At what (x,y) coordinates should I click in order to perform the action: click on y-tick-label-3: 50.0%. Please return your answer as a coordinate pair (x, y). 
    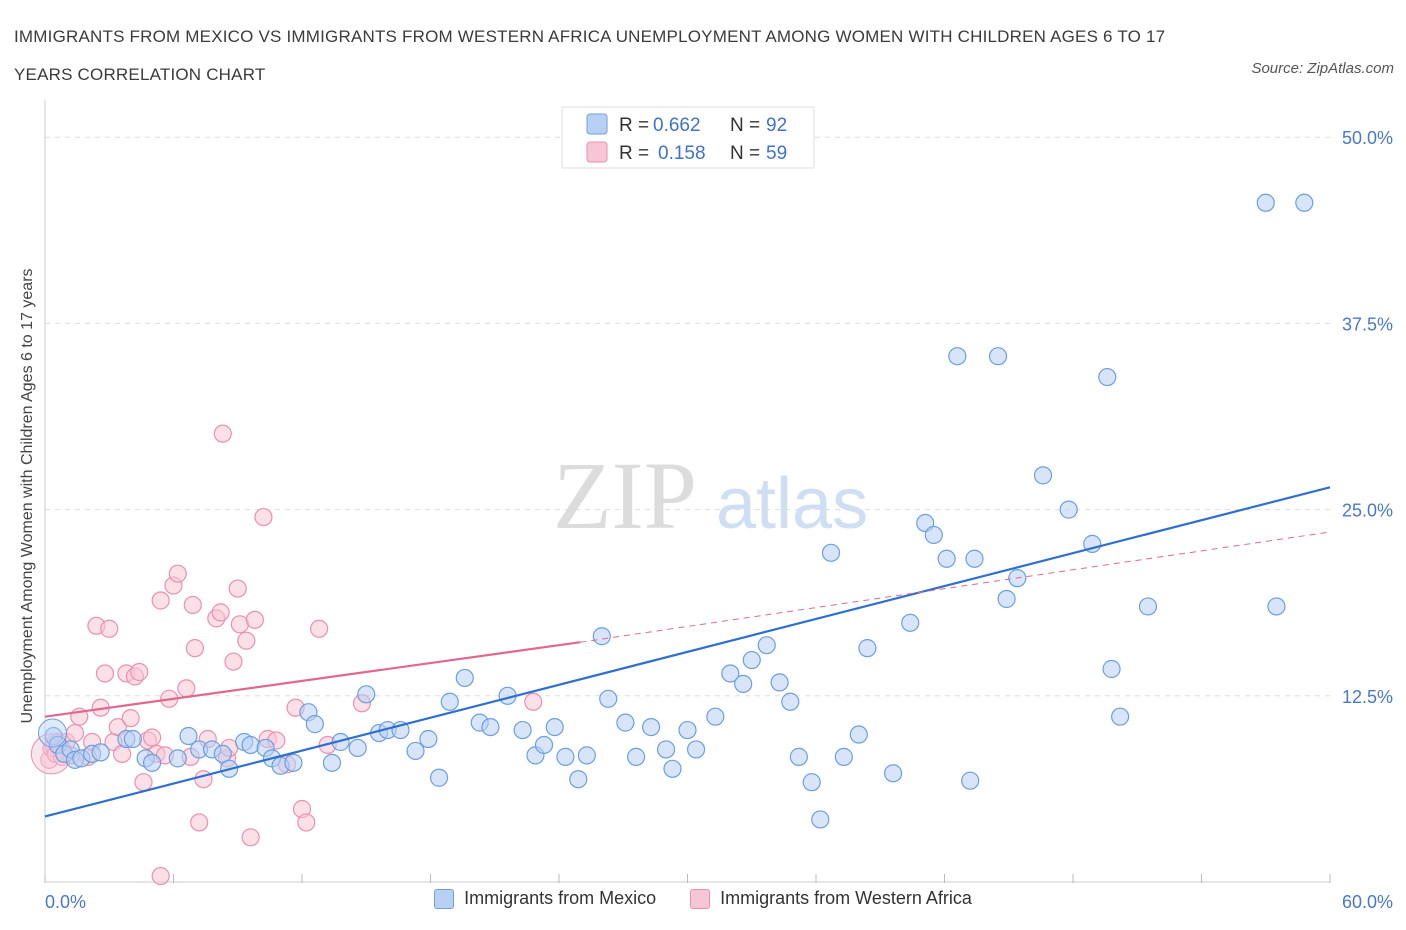
    Looking at the image, I should click on (1367, 138).